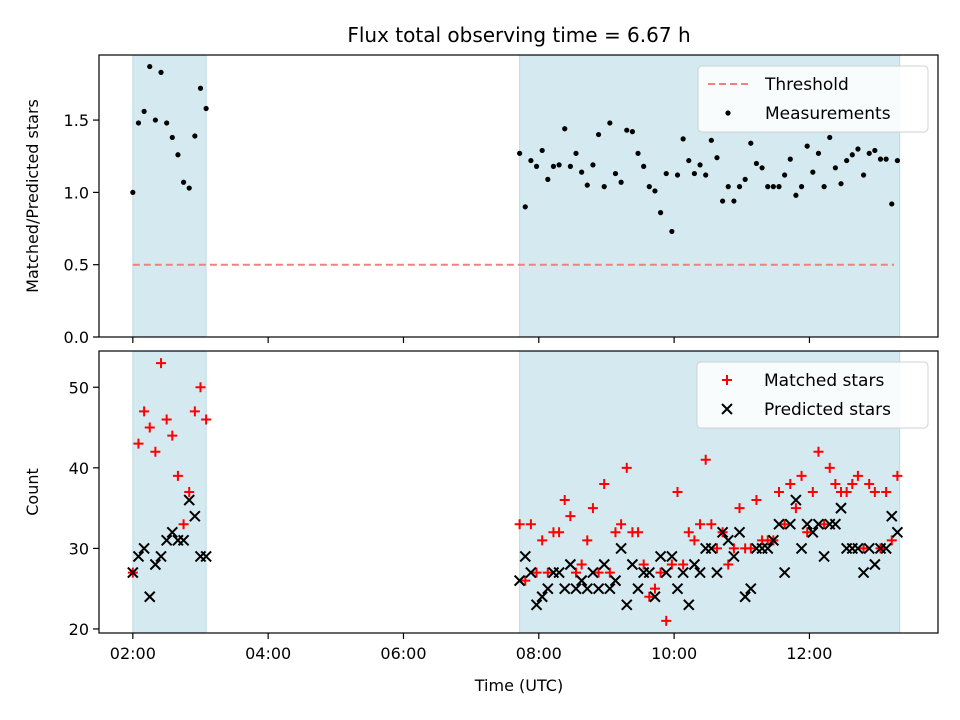  I want to click on x-tick-label: 08:00, so click(539, 653).